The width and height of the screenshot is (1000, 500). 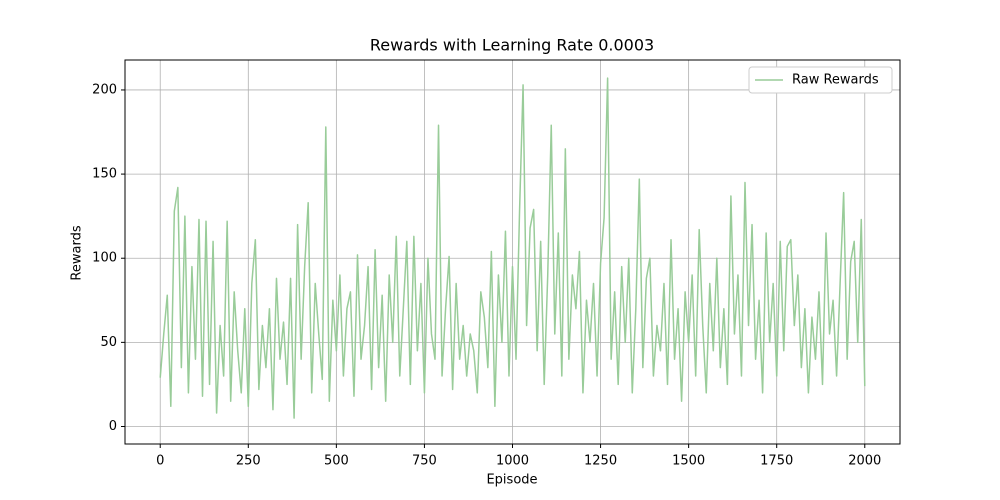 What do you see at coordinates (108, 342) in the screenshot?
I see `y-tick-label: 50` at bounding box center [108, 342].